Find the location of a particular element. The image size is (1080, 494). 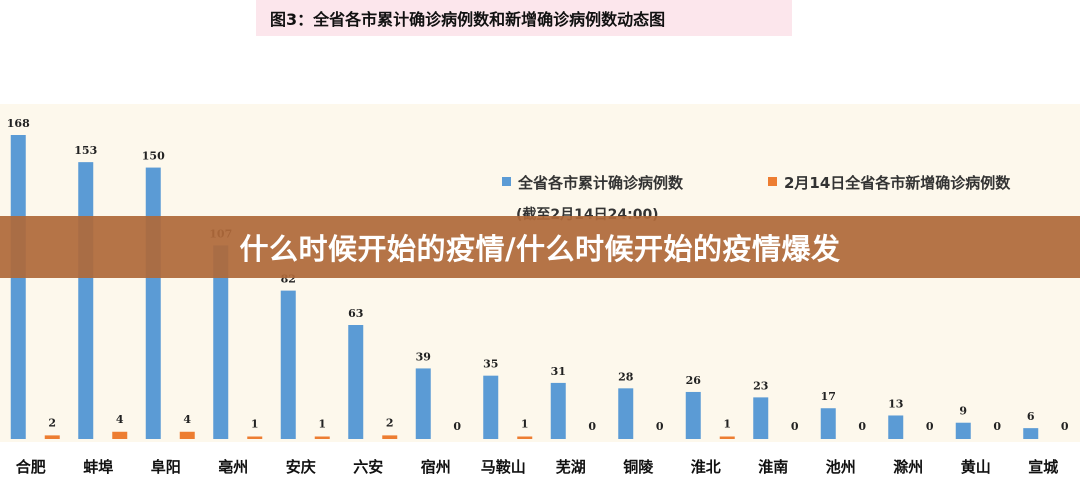

data-label-cumulative-1: 168 is located at coordinates (18, 123).